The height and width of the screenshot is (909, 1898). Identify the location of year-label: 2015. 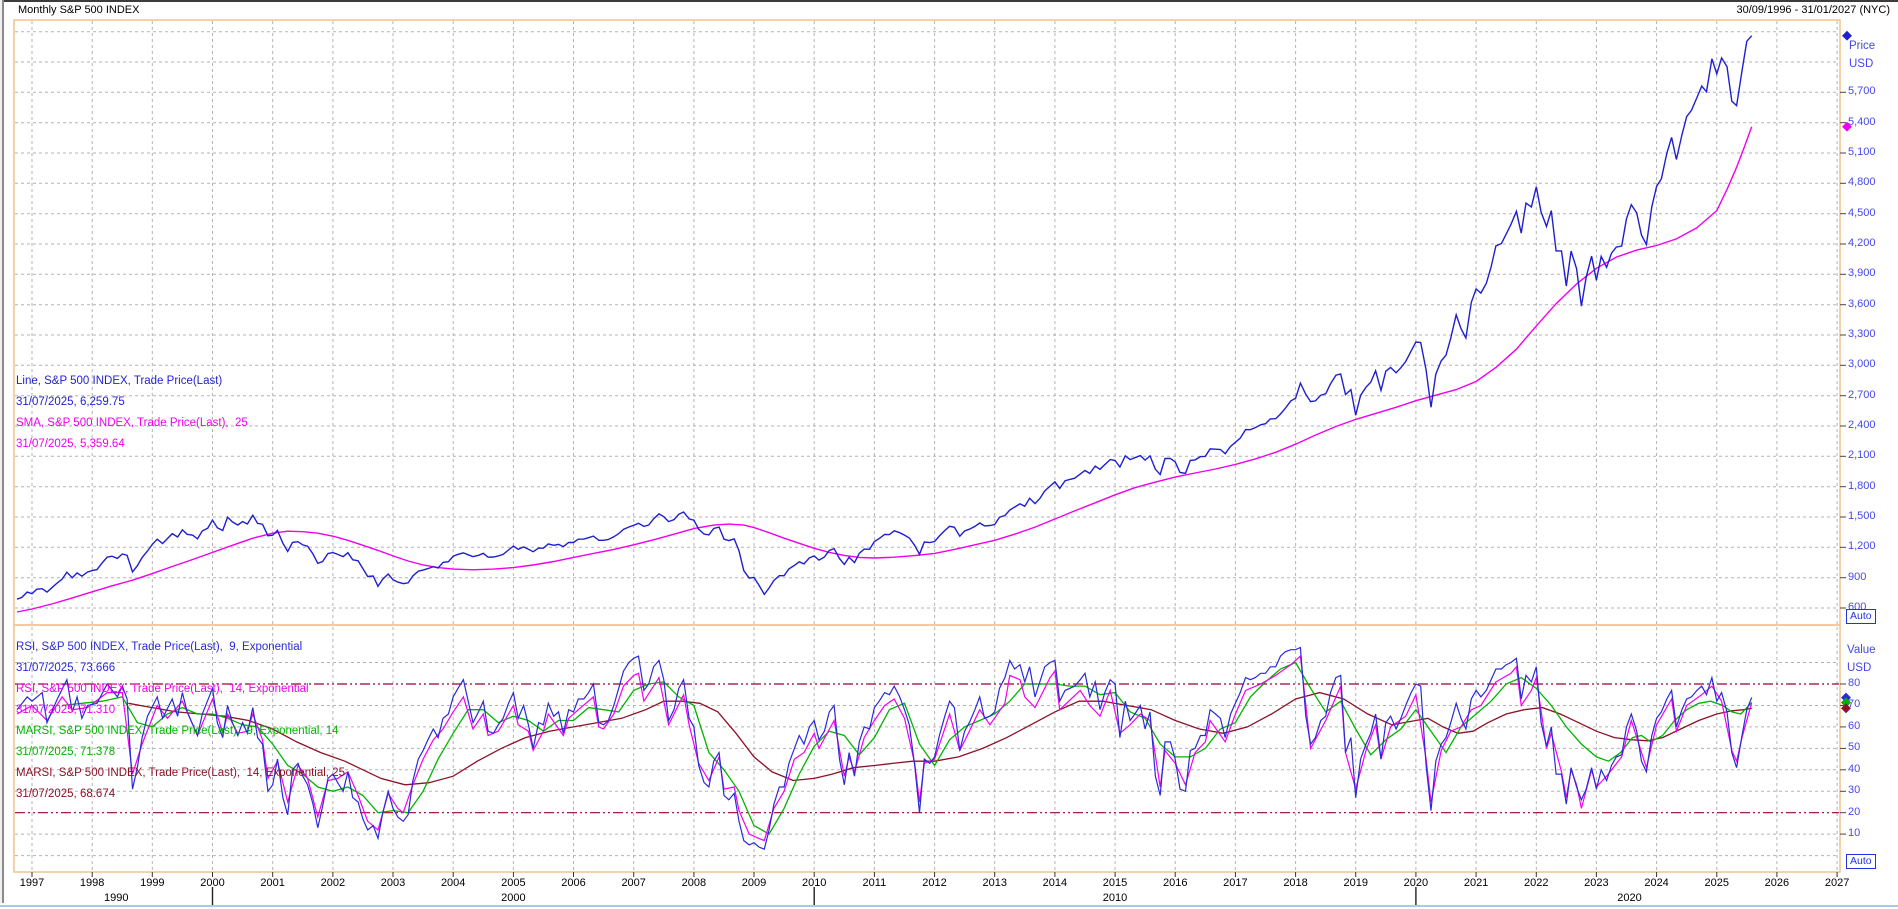
(1115, 883).